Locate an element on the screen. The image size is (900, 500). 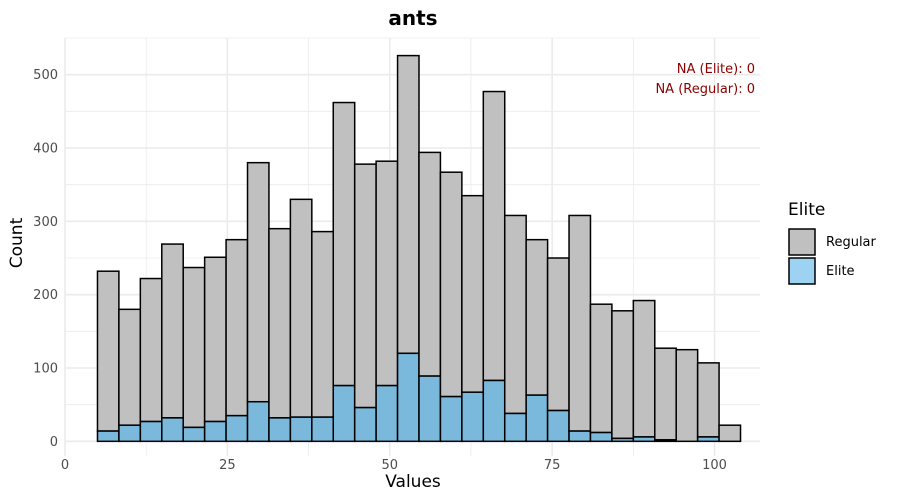
legend-key-regular is located at coordinates (802, 242).